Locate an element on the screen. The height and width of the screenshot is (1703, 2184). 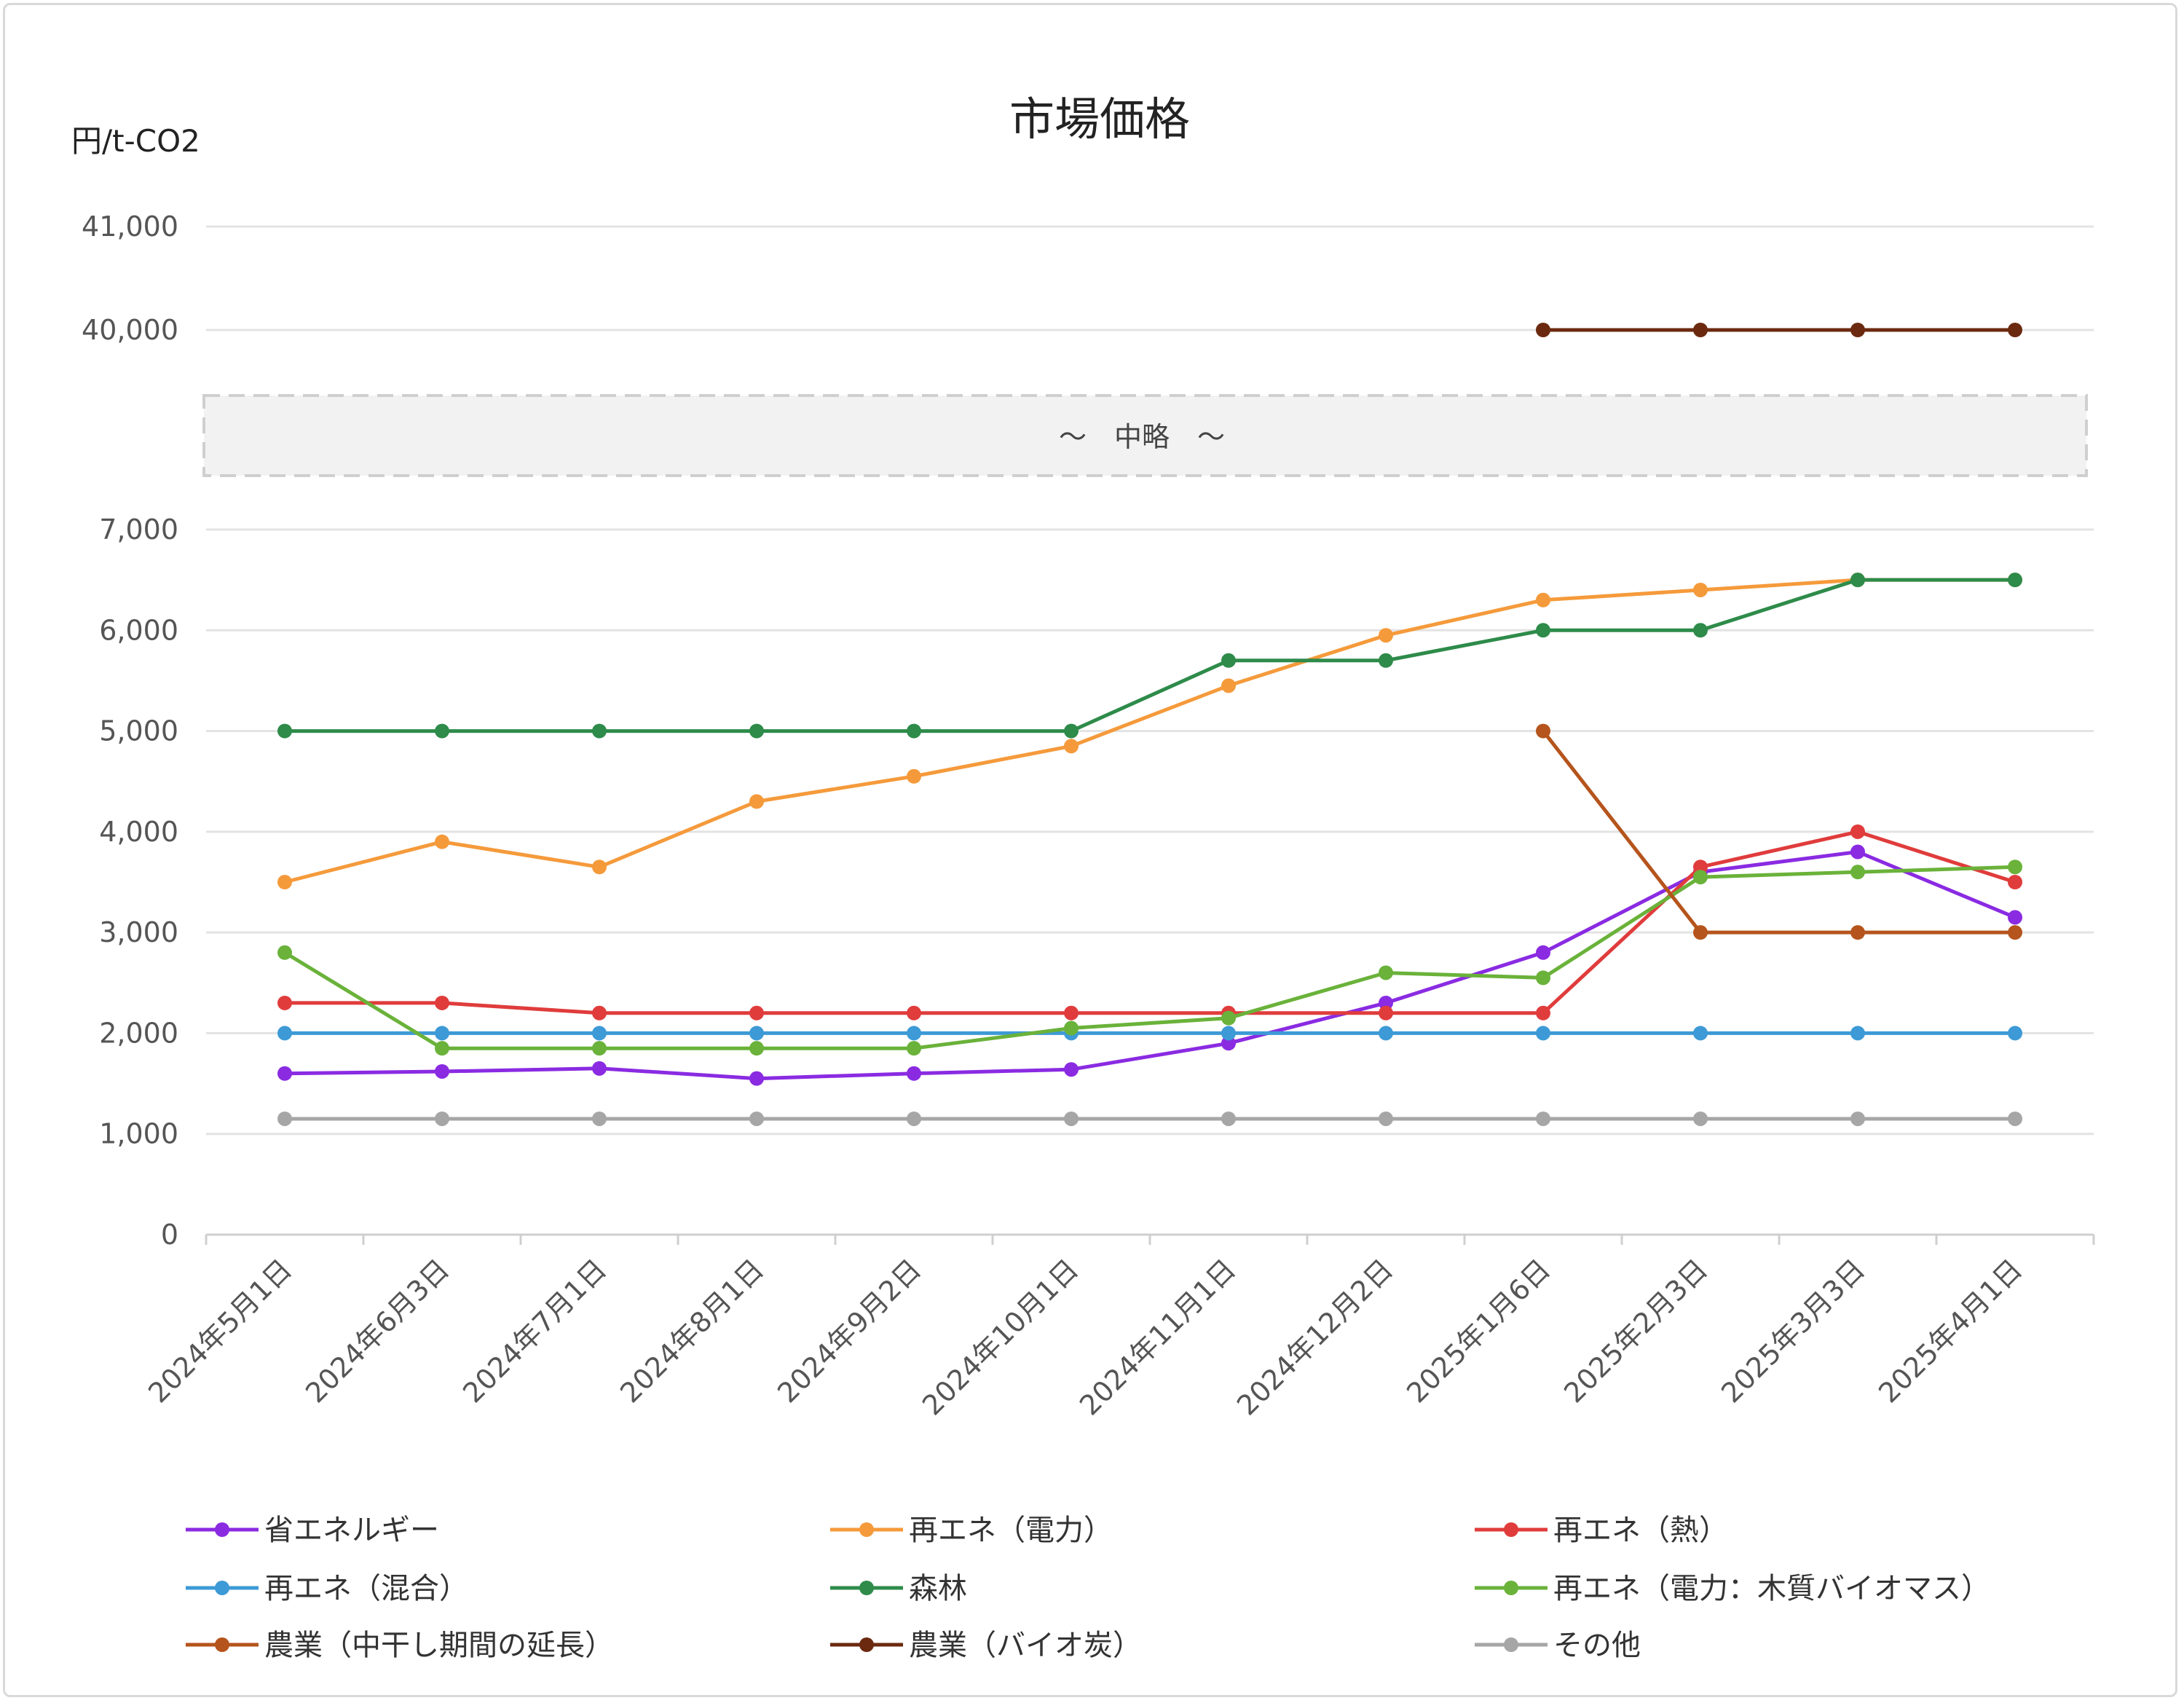
legend-item: 再エネ（熱） is located at coordinates (1601, 1530).